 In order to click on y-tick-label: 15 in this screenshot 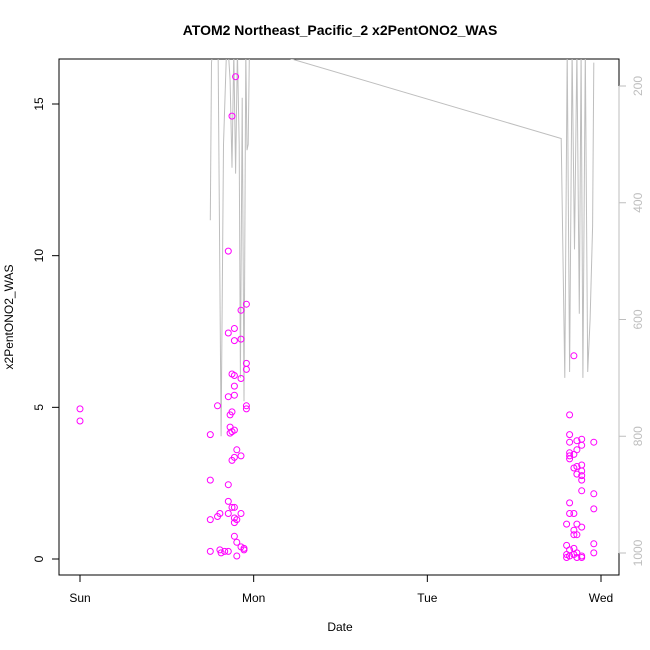, I will do `click(39, 104)`.